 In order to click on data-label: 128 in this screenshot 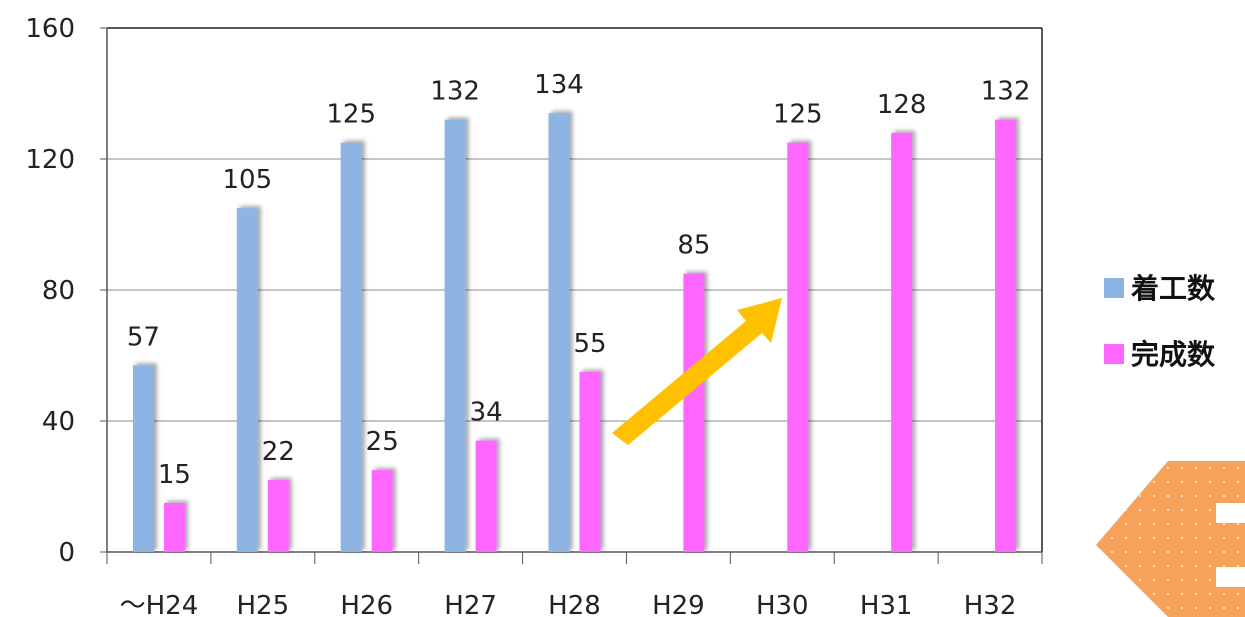, I will do `click(902, 105)`.